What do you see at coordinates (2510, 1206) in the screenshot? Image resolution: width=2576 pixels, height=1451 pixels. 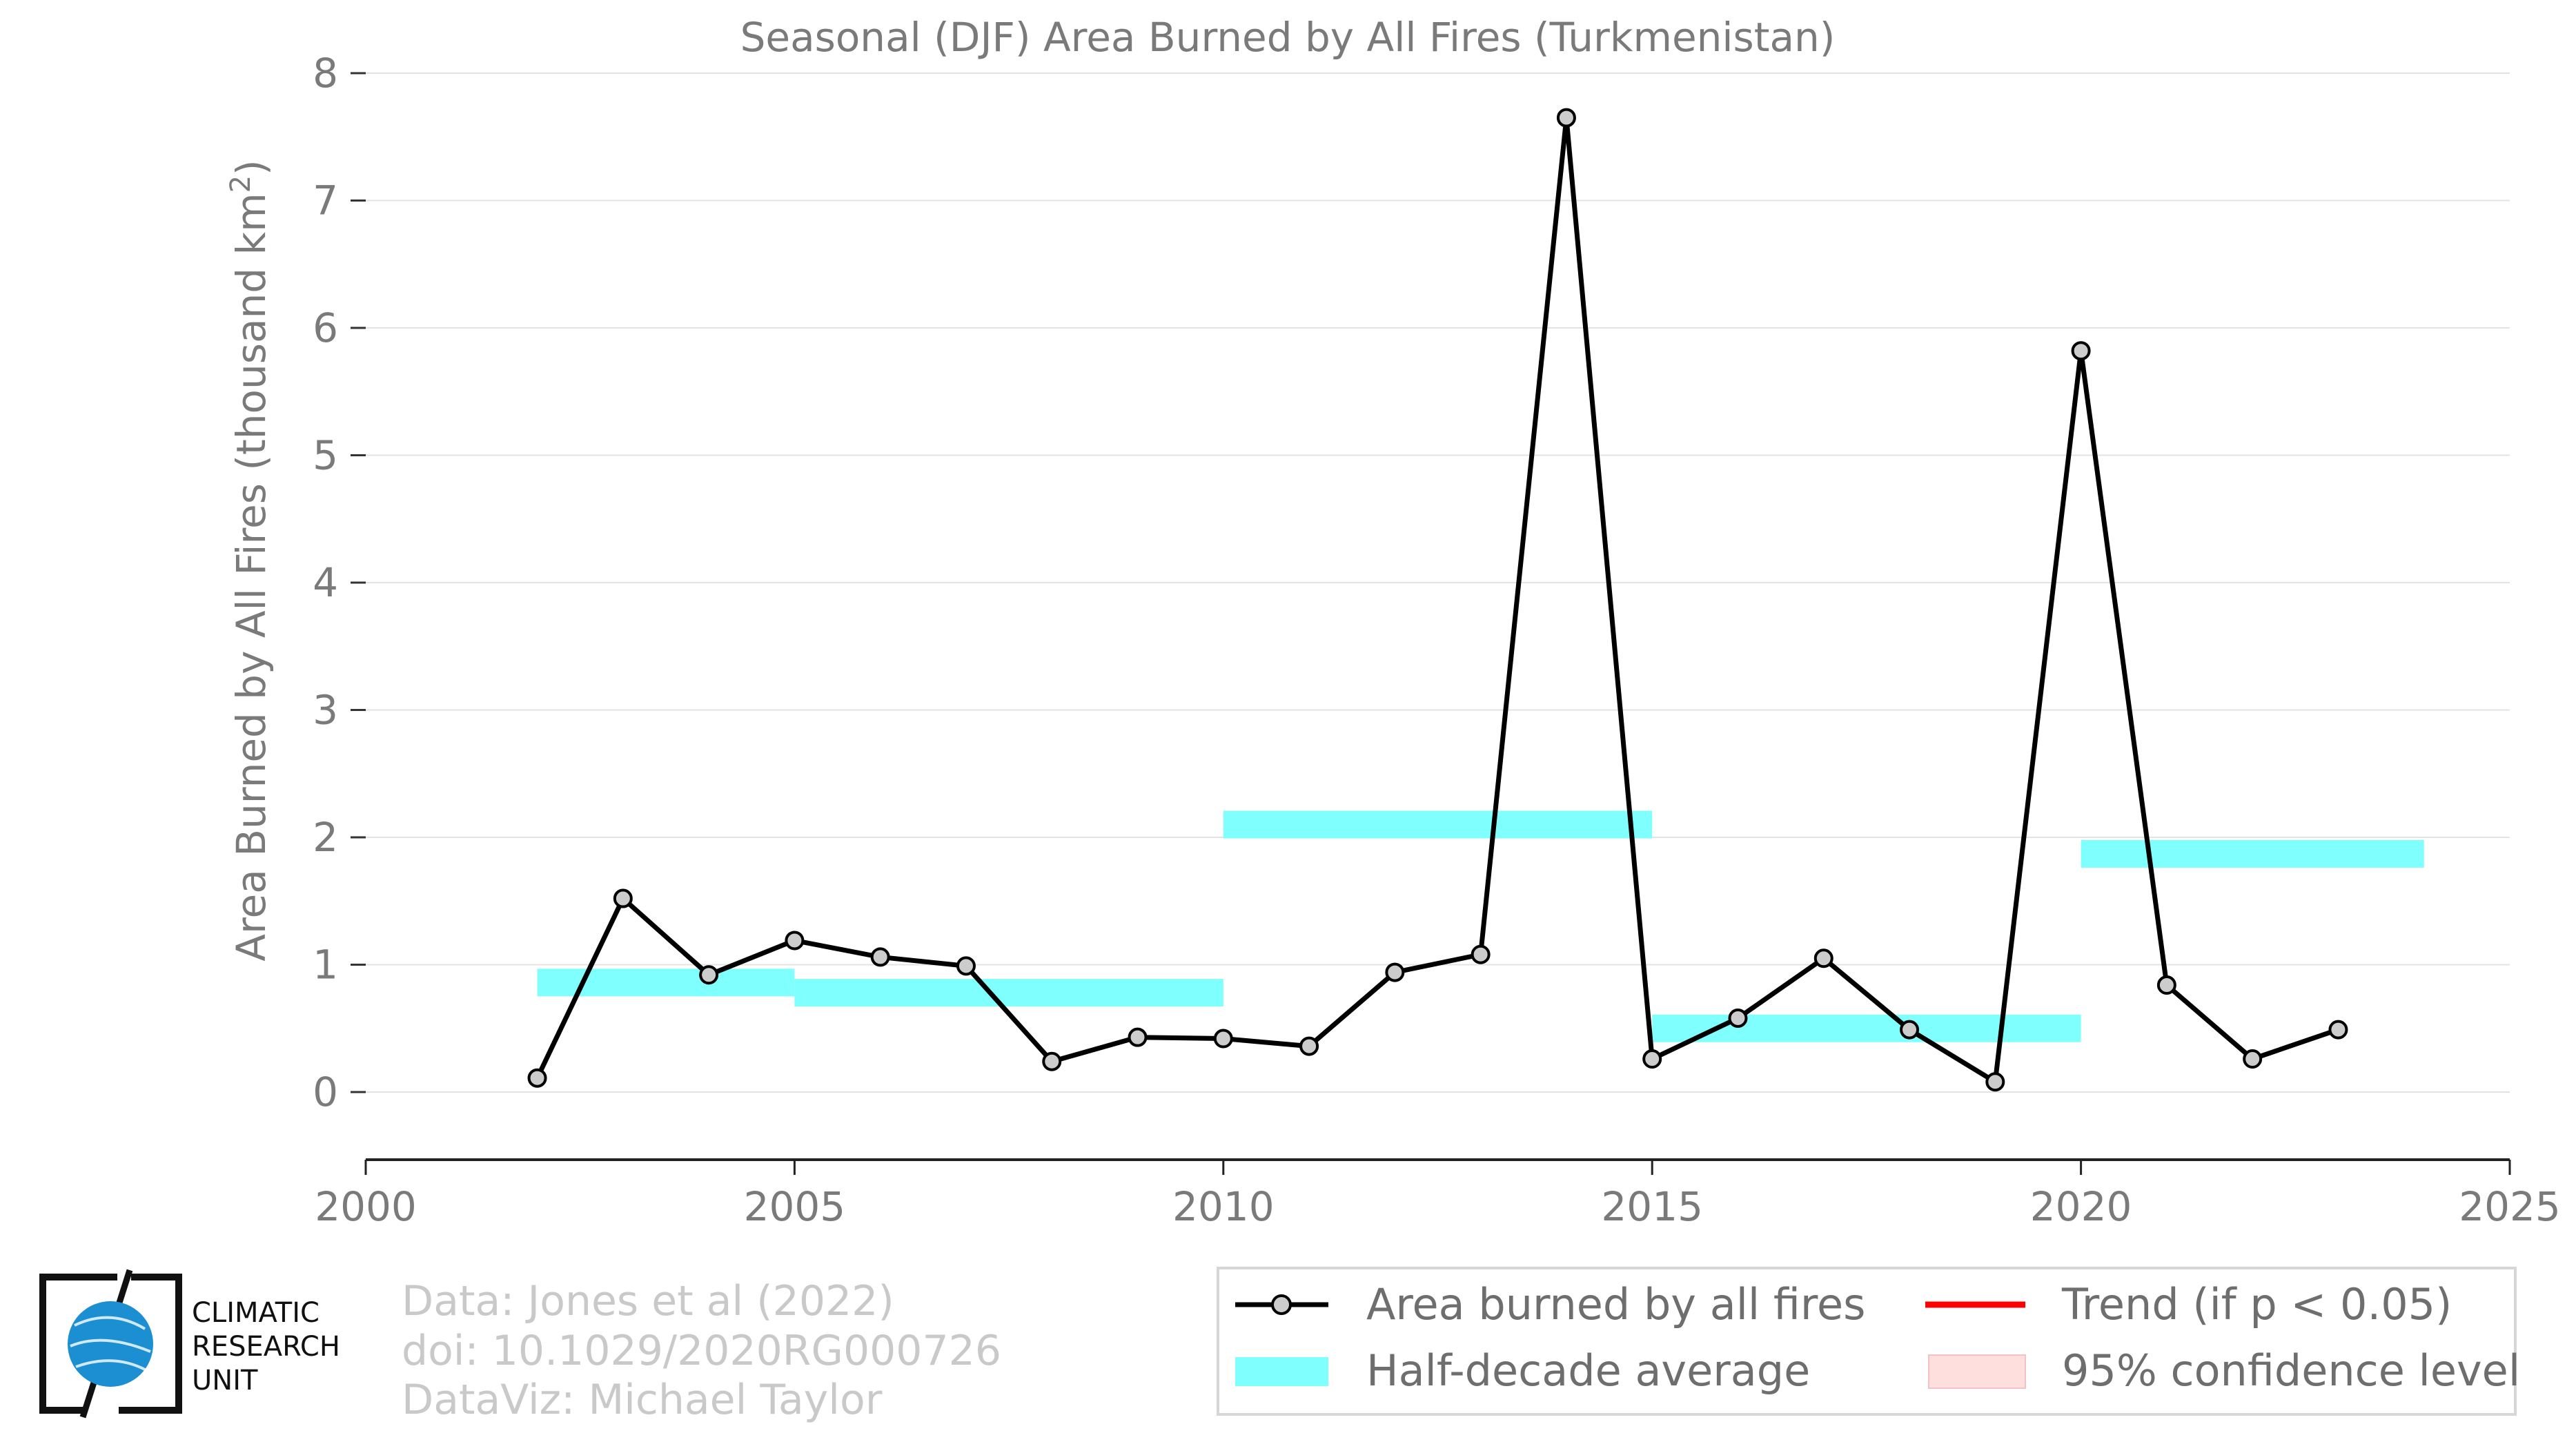 I see `x-tick-label-2025: 2025` at bounding box center [2510, 1206].